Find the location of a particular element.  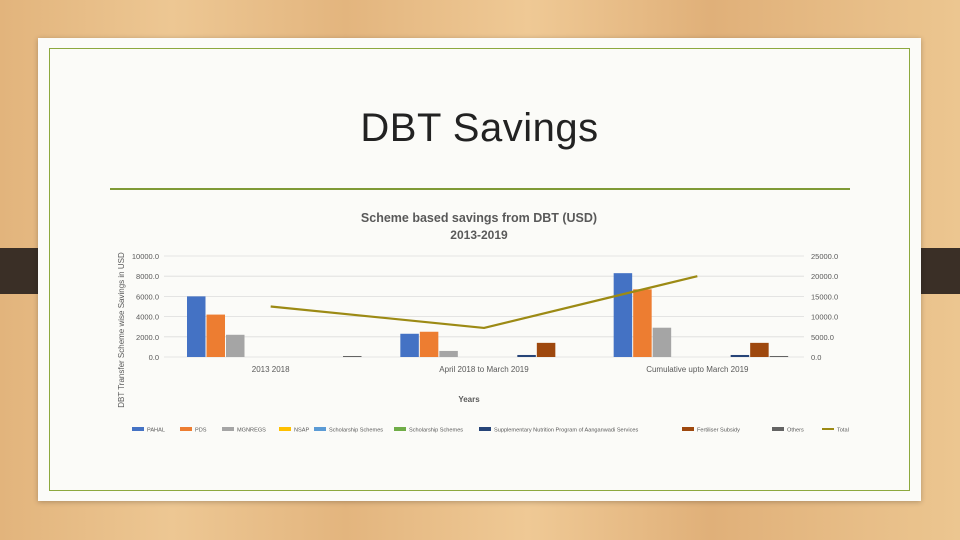

right-axis-ticks: 25000.0 20000.0 15000.0 10000.0 5000.0 0.0 is located at coordinates (824, 307).